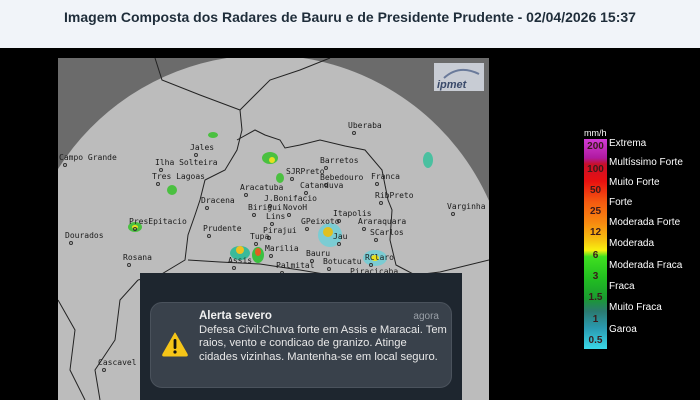  What do you see at coordinates (202, 147) in the screenshot?
I see `city-label: Jales` at bounding box center [202, 147].